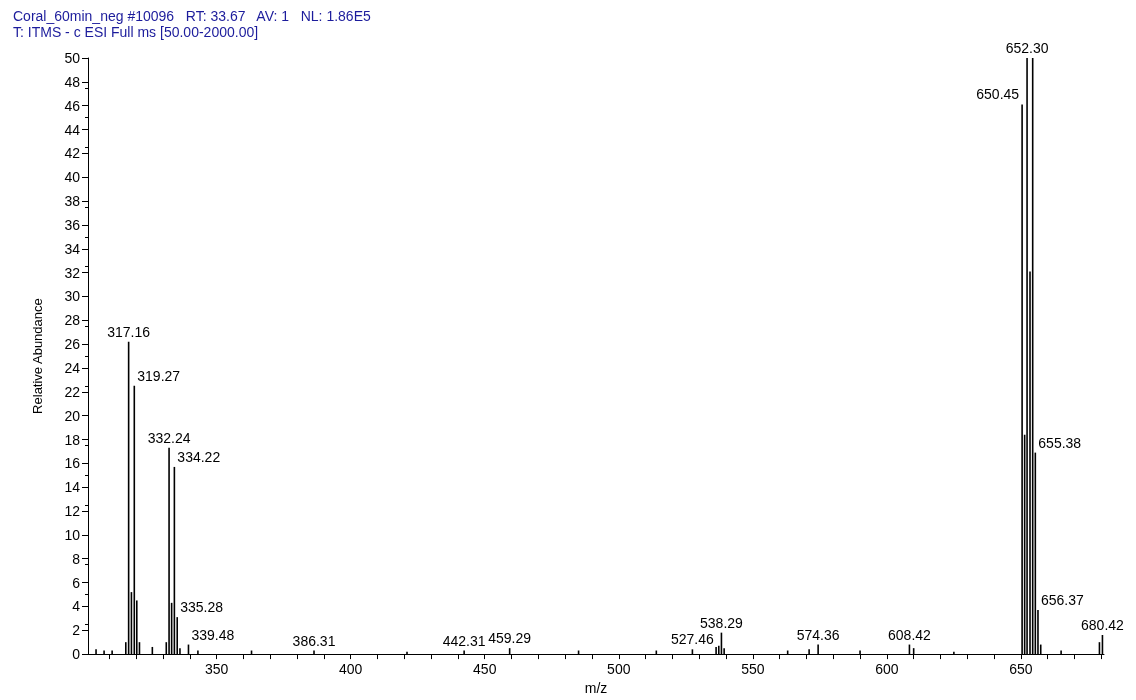 This screenshot has height=700, width=1136. What do you see at coordinates (72, 487) in the screenshot?
I see `y-tick-label: 14` at bounding box center [72, 487].